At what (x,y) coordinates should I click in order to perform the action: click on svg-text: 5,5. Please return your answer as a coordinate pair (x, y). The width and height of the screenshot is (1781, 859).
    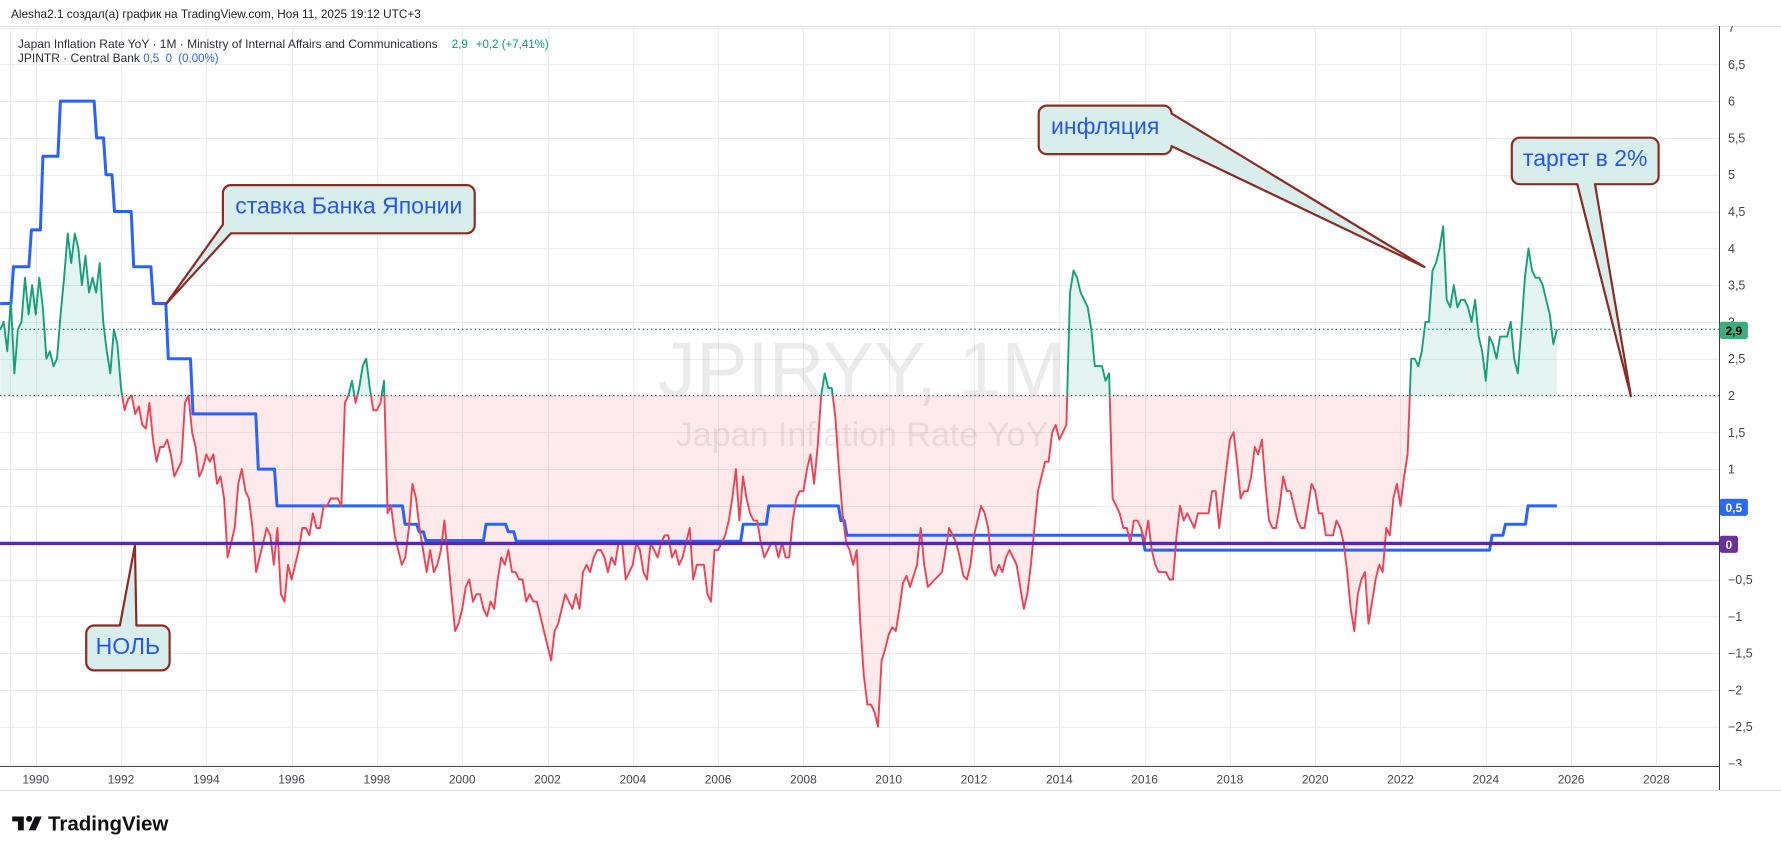
    Looking at the image, I should click on (1736, 138).